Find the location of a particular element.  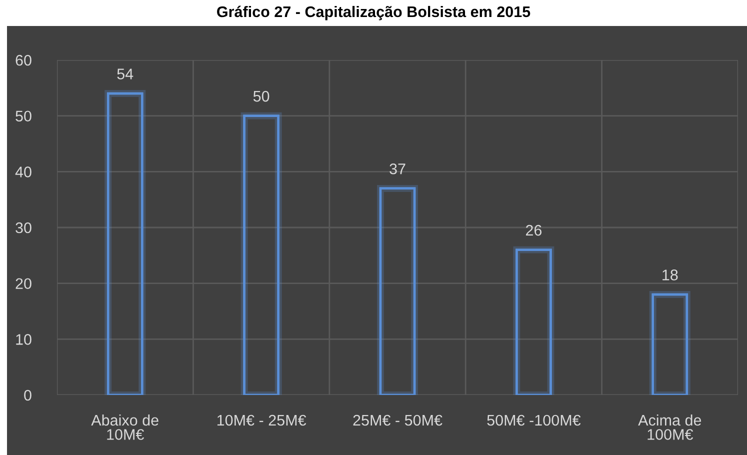

data-label: 37 is located at coordinates (398, 168).